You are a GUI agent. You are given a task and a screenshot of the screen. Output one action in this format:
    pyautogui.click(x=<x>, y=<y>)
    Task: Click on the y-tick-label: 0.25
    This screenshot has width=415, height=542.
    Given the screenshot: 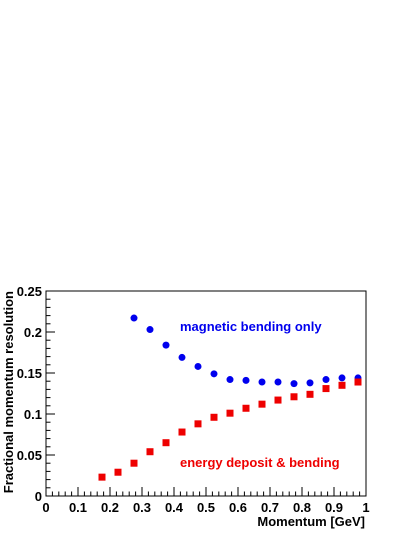 What is the action you would take?
    pyautogui.click(x=29, y=291)
    